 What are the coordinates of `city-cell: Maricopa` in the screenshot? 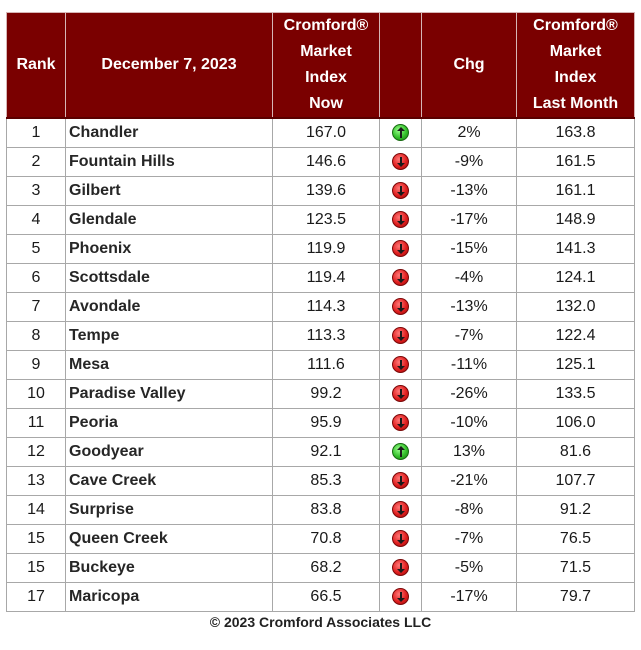 It's located at (169, 597).